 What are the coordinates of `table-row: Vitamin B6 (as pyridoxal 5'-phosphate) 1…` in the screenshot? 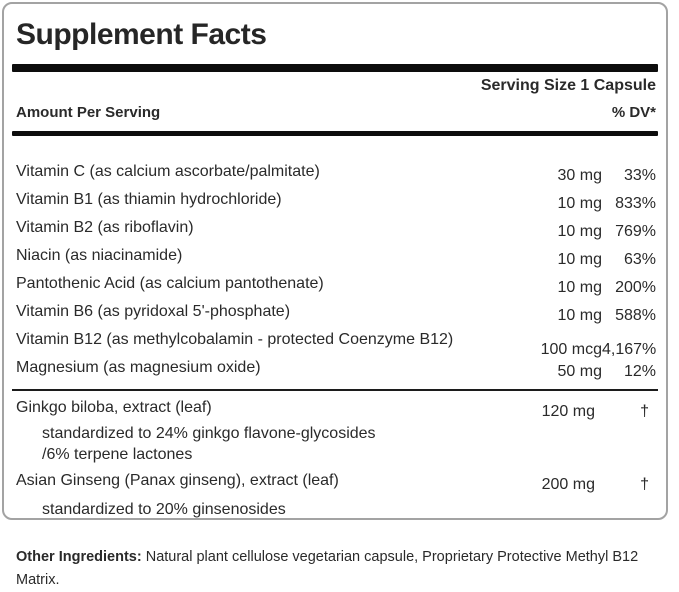 It's located at (335, 312).